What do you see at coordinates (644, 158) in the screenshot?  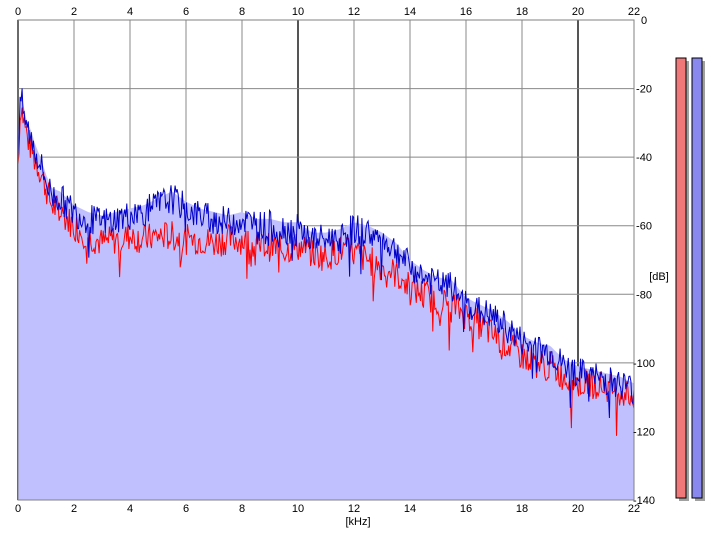 I see `y-tick-label: -40` at bounding box center [644, 158].